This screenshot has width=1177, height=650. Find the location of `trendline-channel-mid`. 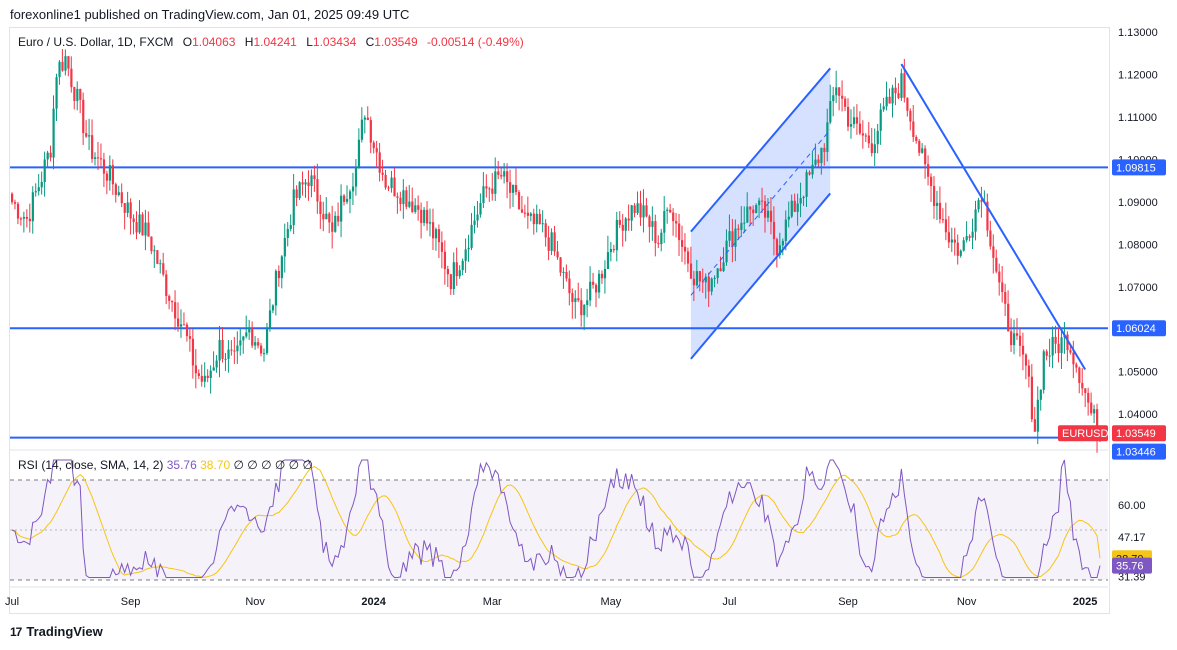

trendline-channel-mid is located at coordinates (760, 212).